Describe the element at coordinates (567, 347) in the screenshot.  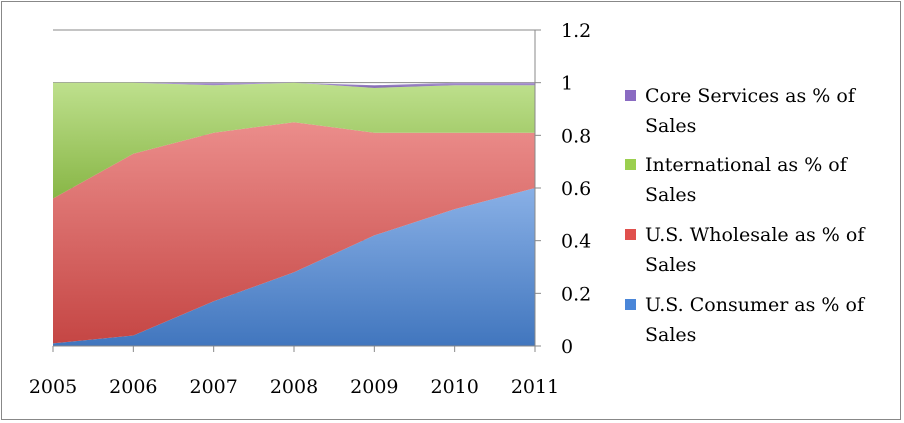
I see `y-tick-label: 0` at that location.